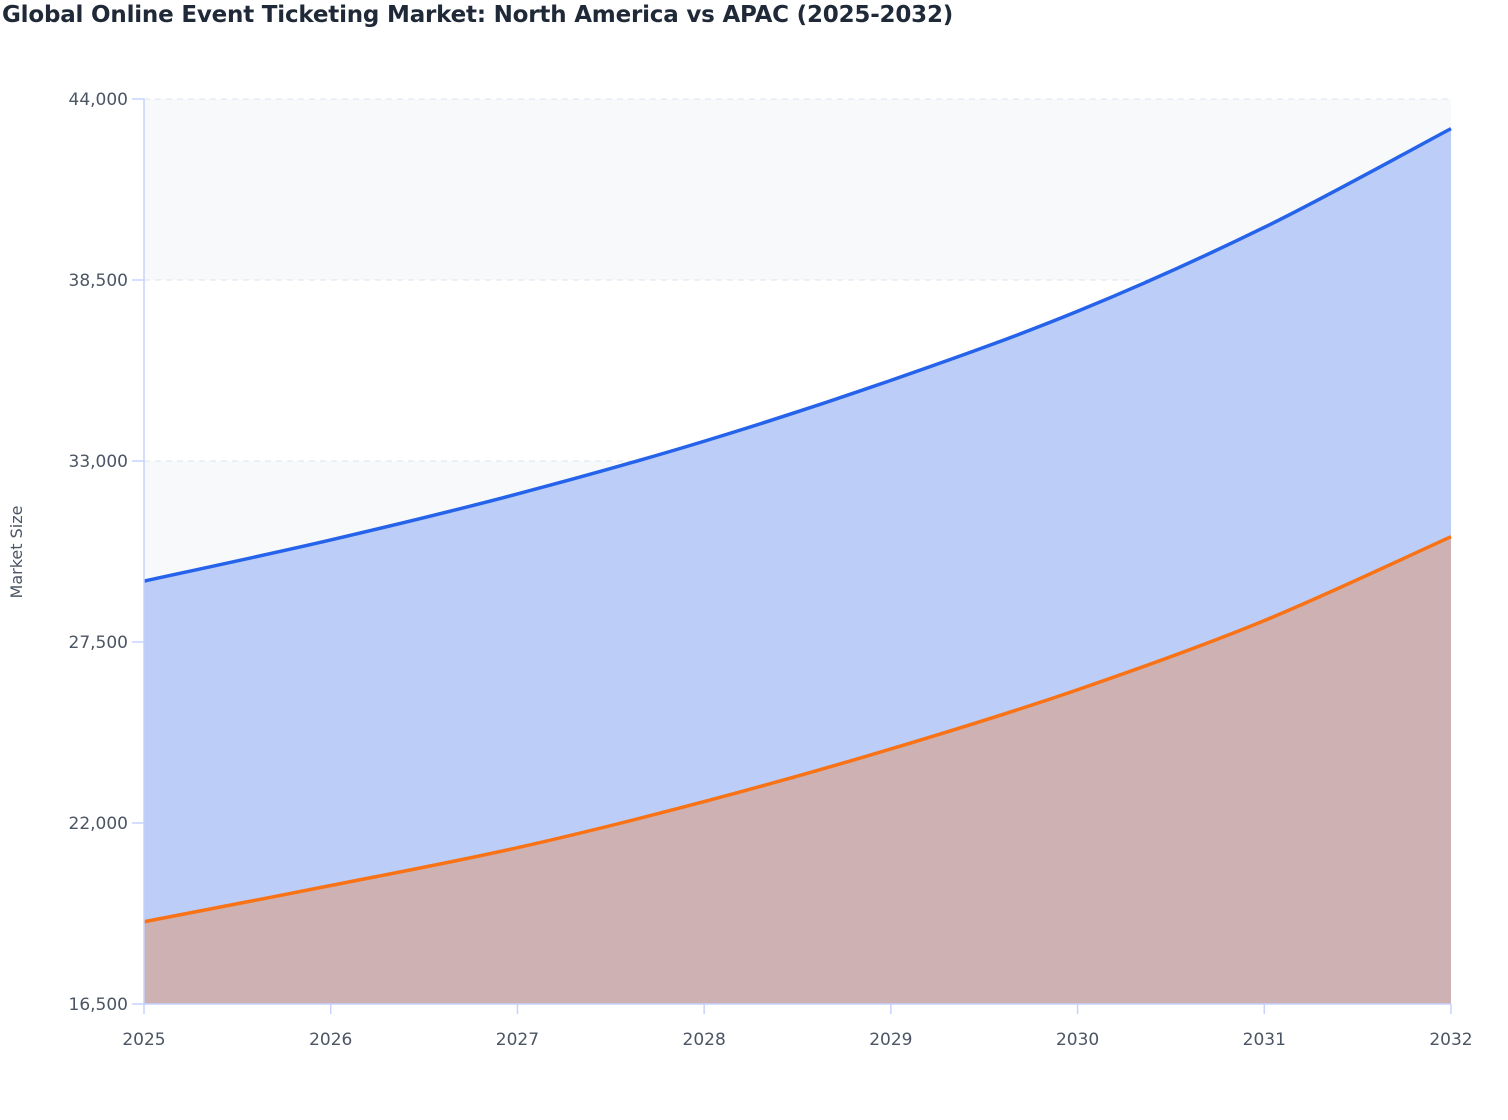 This screenshot has width=1508, height=1120. I want to click on x-tick-label: 2031, so click(1264, 1040).